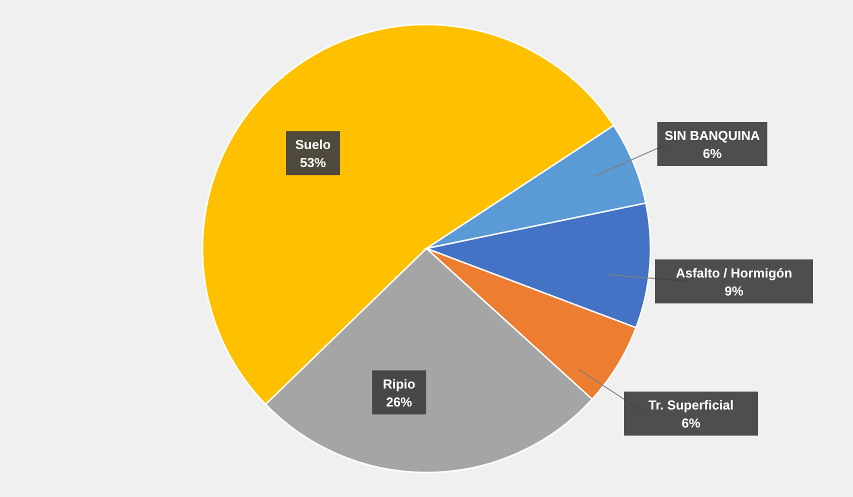 This screenshot has width=853, height=497. What do you see at coordinates (691, 405) in the screenshot?
I see `slice-label: Tr. Superficial` at bounding box center [691, 405].